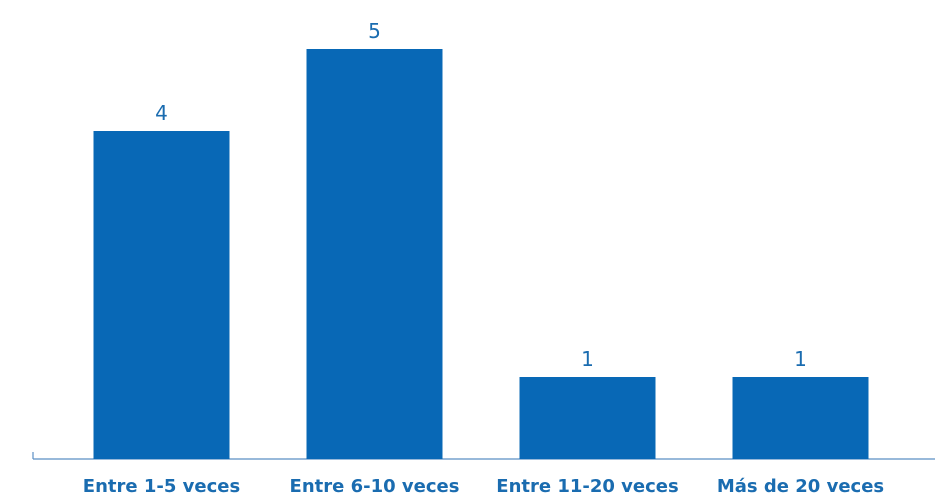 The image size is (935, 499). I want to click on bar-value-label-3: 1, so click(587, 359).